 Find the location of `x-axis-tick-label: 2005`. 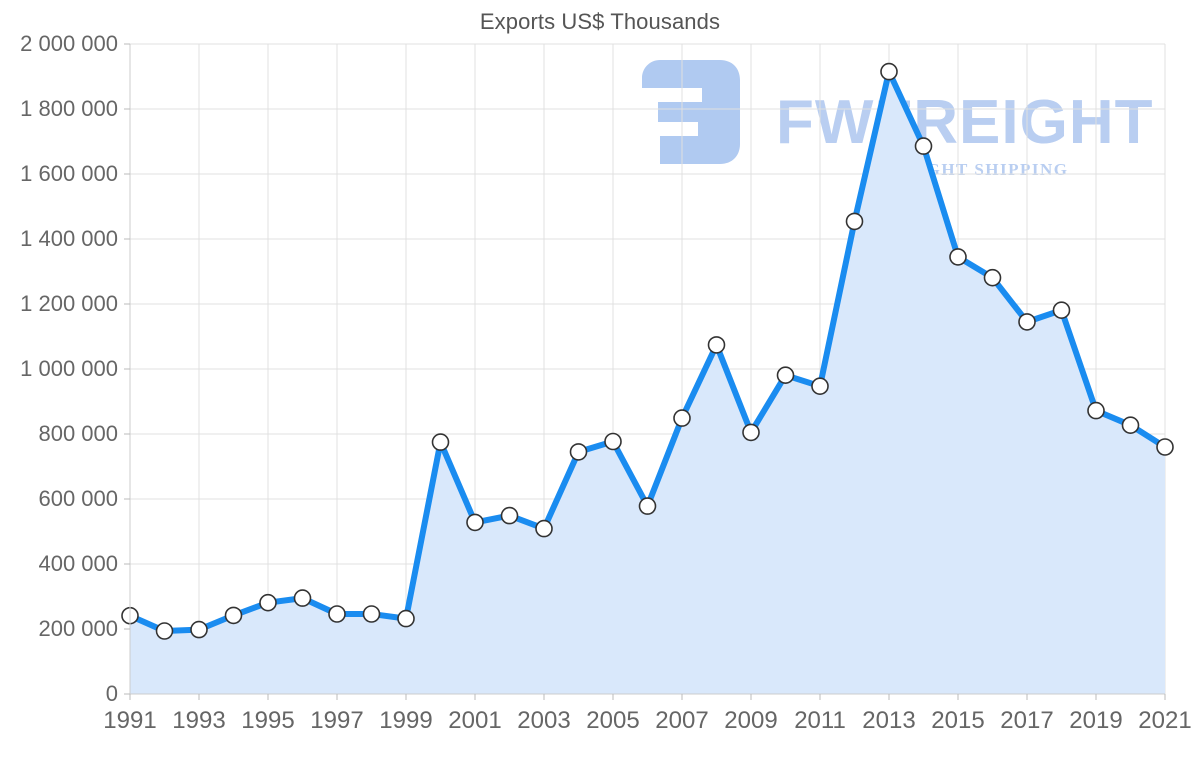

x-axis-tick-label: 2005 is located at coordinates (613, 720).